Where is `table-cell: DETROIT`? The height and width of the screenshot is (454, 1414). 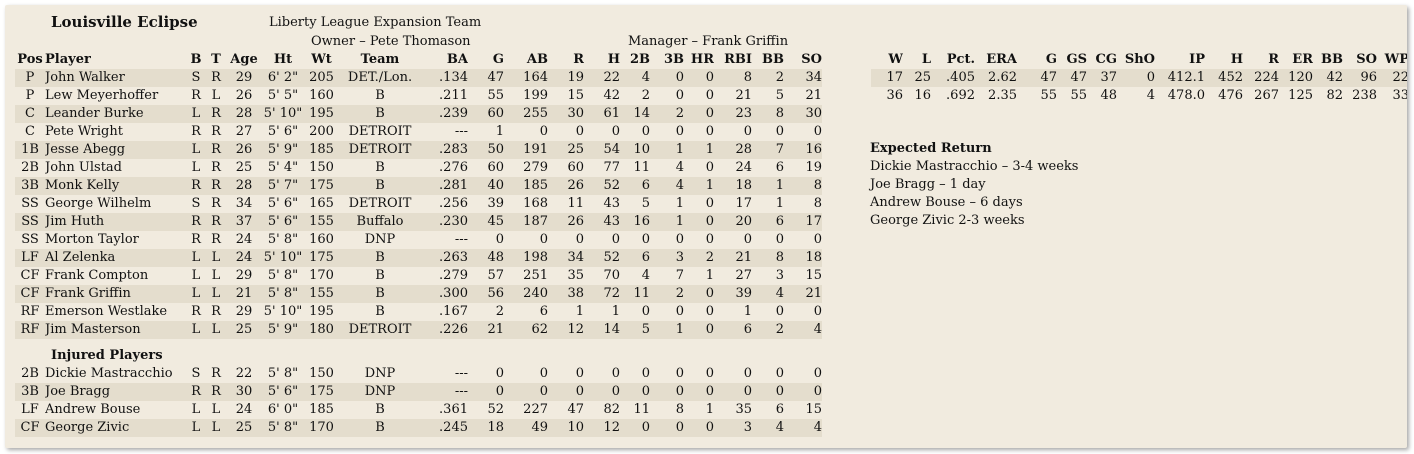
table-cell: DETROIT is located at coordinates (380, 131).